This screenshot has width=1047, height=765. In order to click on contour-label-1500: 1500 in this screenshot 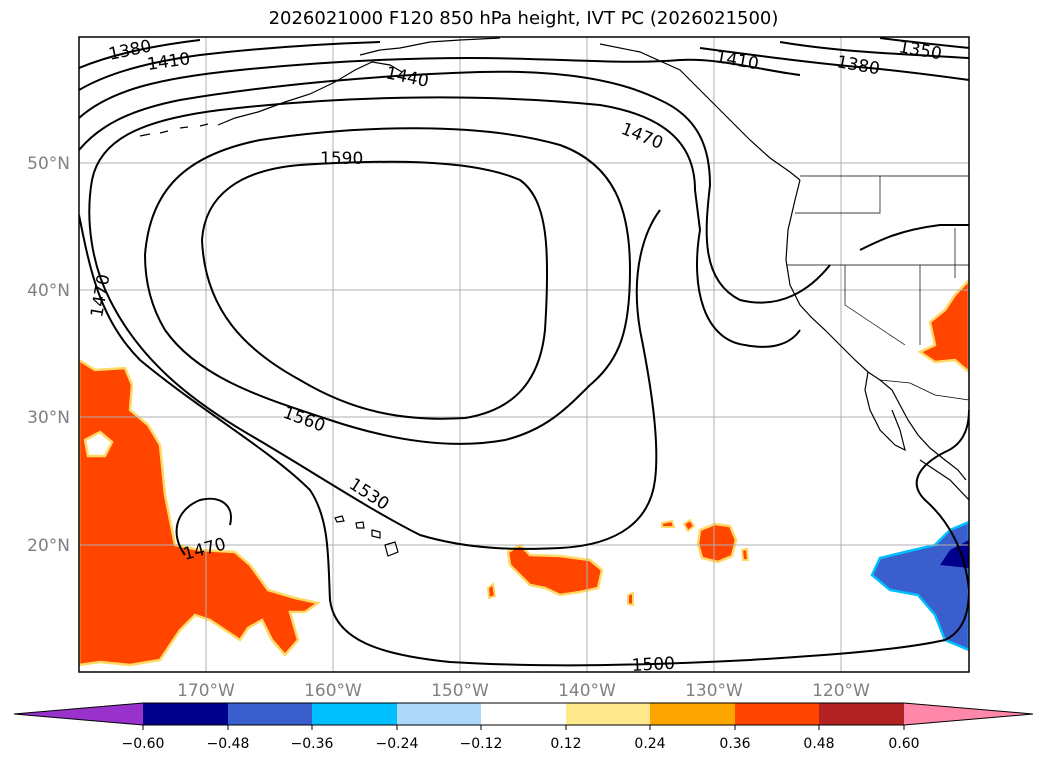, I will do `click(653, 665)`.